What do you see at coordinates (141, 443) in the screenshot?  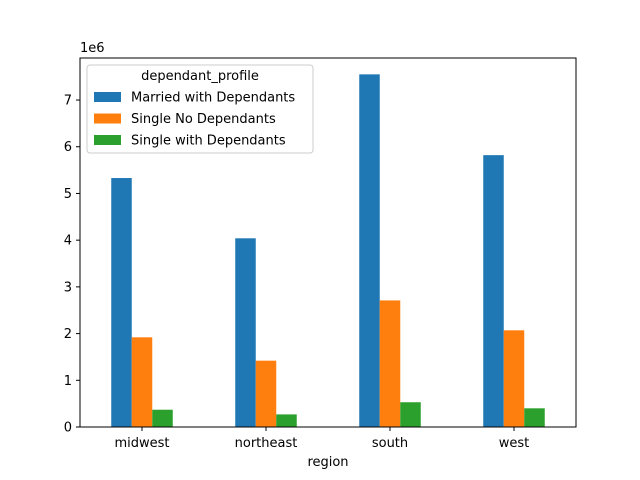 I see `x-tick-label: midwest` at bounding box center [141, 443].